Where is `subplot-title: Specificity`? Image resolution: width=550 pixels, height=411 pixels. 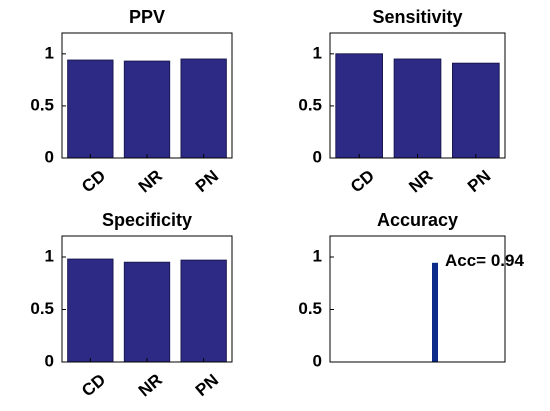 subplot-title: Specificity is located at coordinates (147, 220).